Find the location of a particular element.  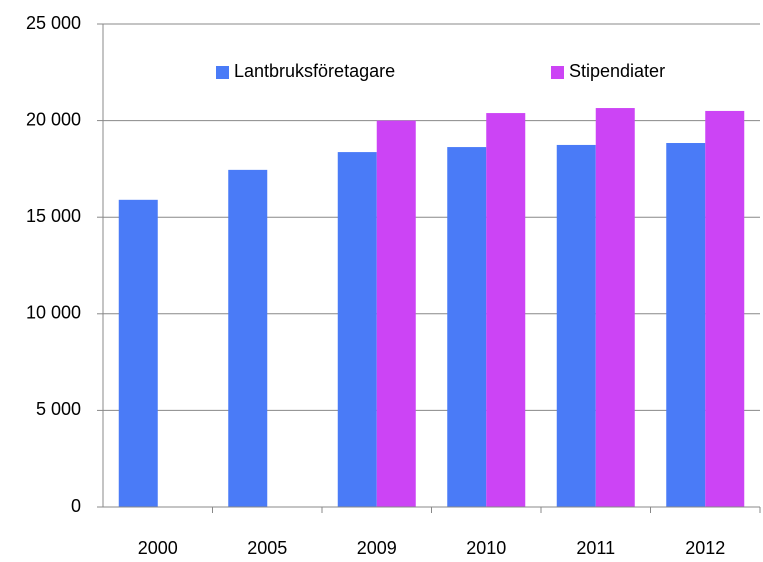

x-tick-label: 2011 is located at coordinates (595, 548).